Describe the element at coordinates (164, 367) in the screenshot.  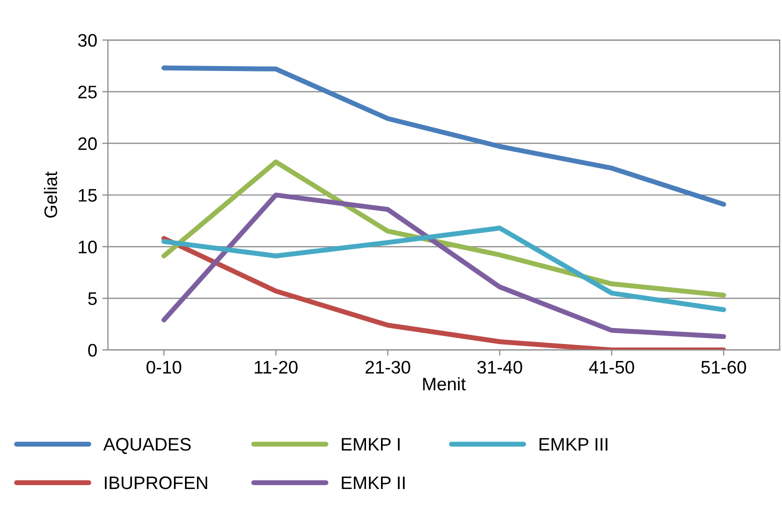
I see `x-tick-label: 0-10` at that location.